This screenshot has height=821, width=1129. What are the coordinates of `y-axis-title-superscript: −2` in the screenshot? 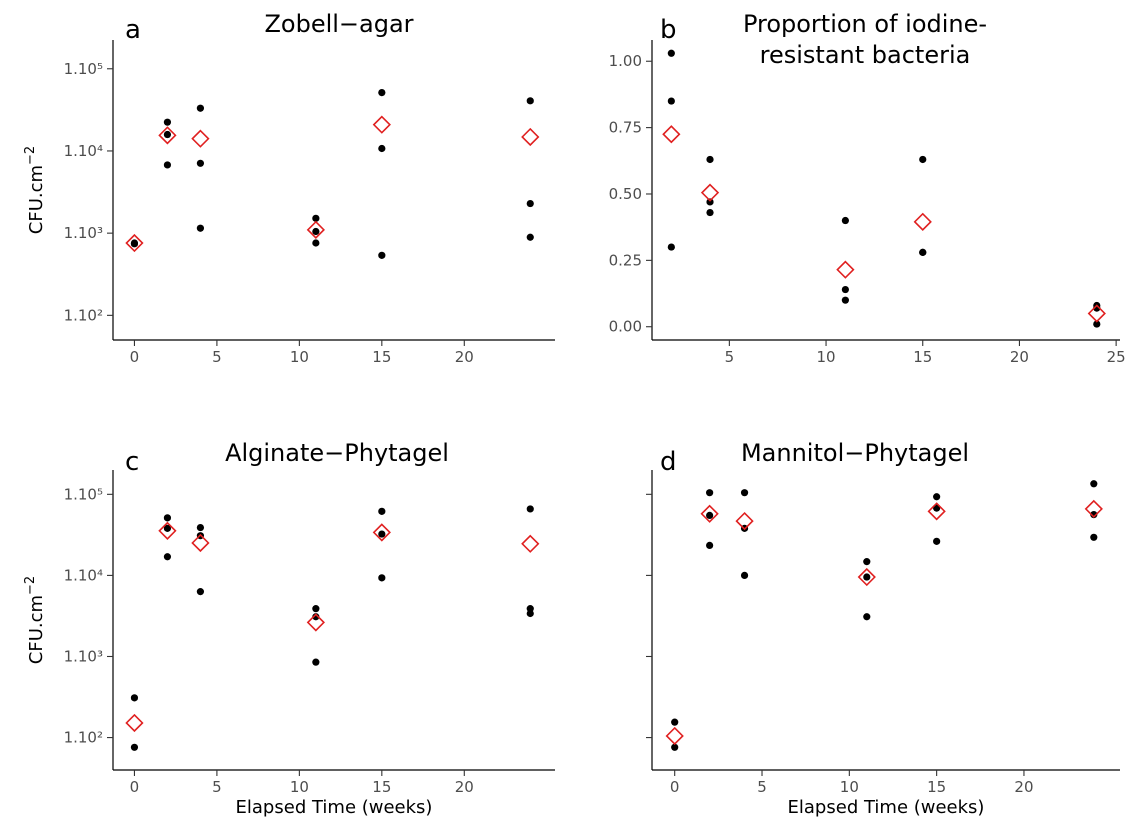 It's located at (30, 585).